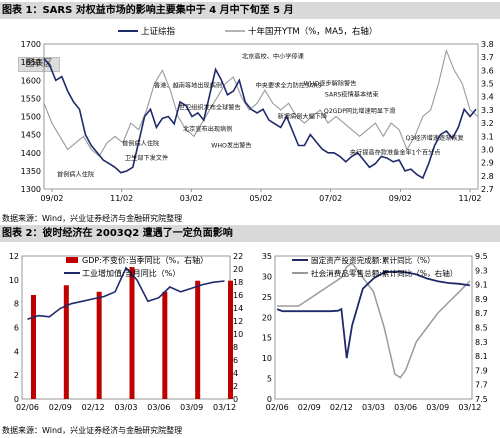 This screenshot has height=438, width=500. What do you see at coordinates (238, 282) in the screenshot?
I see `chart2-right-tick-label: 18` at bounding box center [238, 282].